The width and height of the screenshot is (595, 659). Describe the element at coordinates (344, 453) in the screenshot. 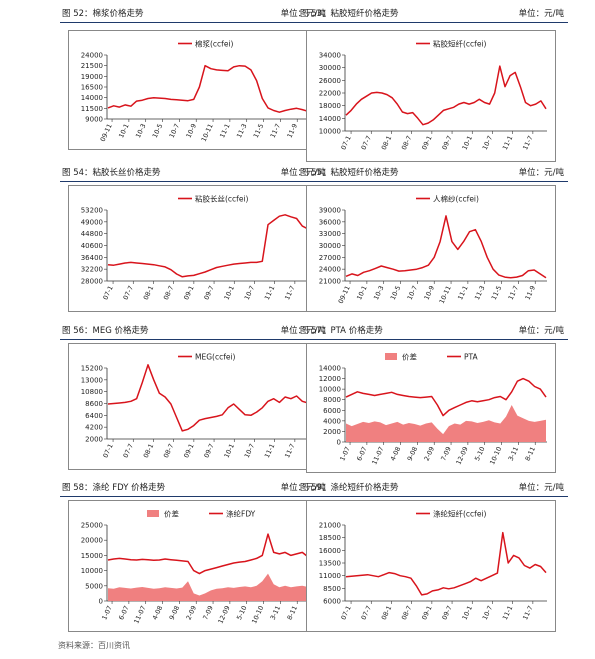

I see `x-tick-label: 1-07` at that location.